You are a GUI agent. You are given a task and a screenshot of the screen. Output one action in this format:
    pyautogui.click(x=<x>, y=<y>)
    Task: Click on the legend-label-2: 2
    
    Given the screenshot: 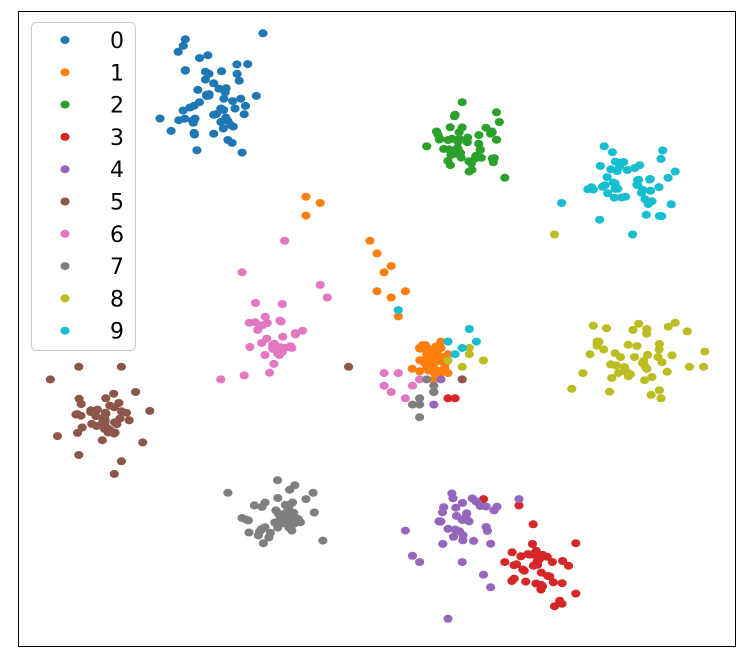 What is the action you would take?
    pyautogui.click(x=117, y=106)
    